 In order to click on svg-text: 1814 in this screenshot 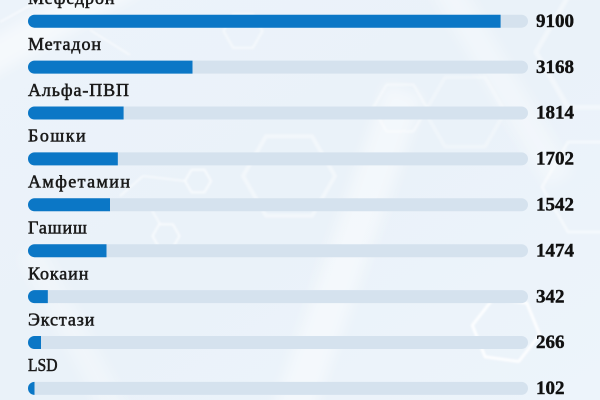, I will do `click(555, 113)`.